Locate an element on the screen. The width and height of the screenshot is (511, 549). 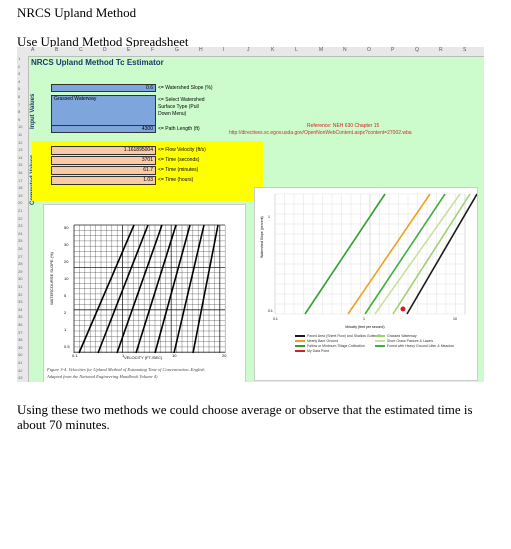
row-header: 5 is located at coordinates (19, 89).